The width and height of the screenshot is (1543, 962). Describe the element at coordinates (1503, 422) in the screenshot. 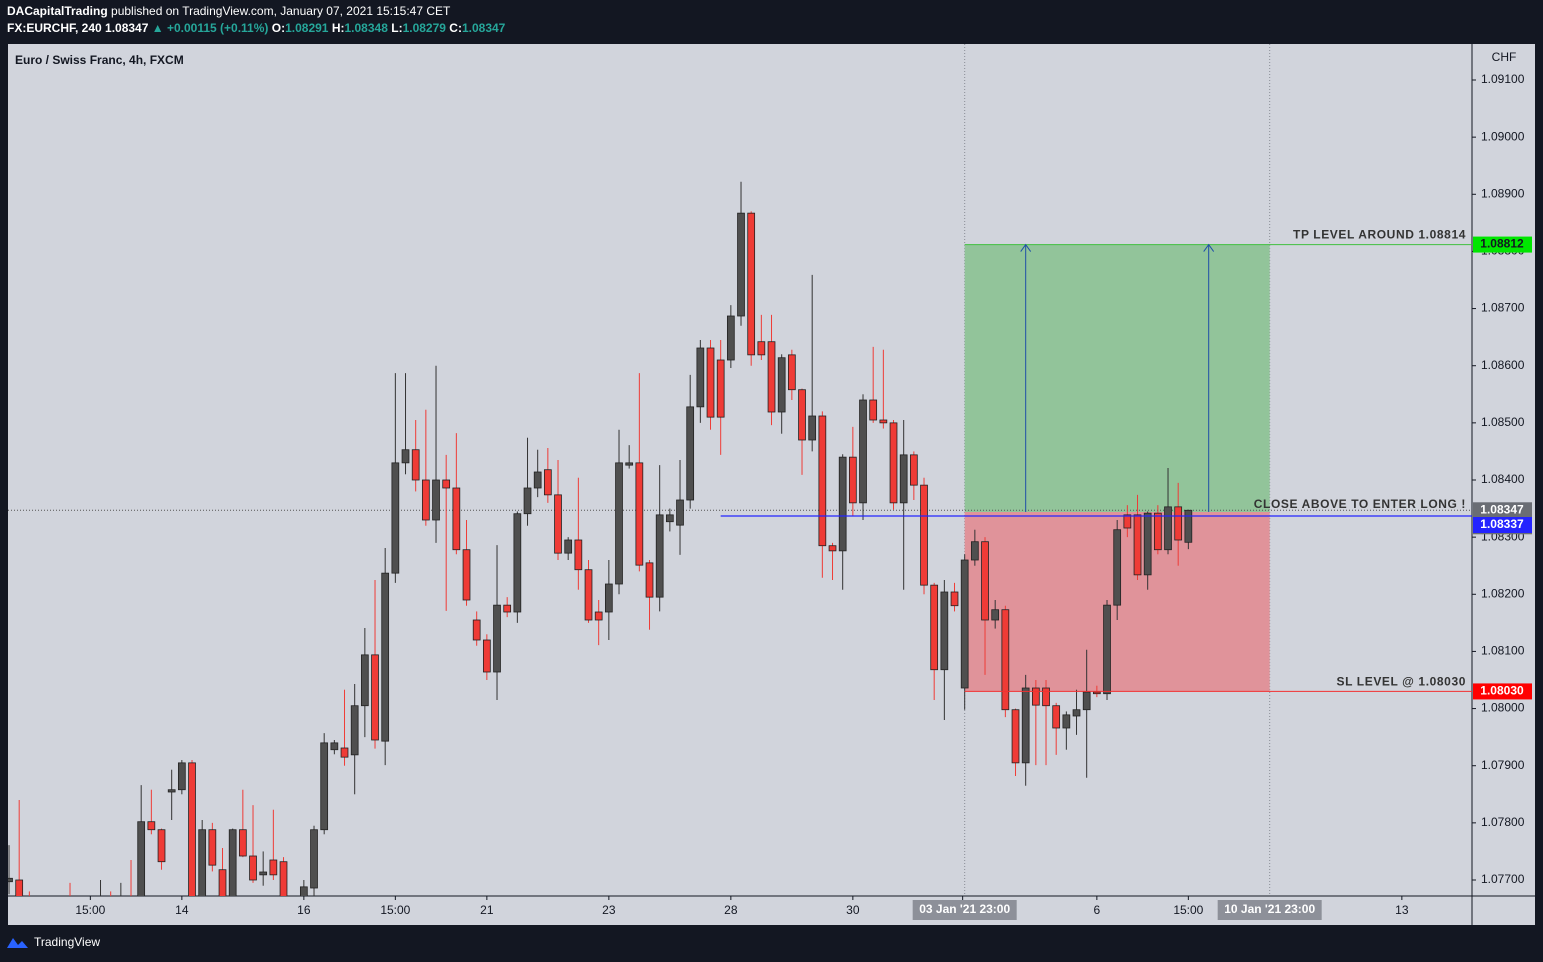

I see `y-tick-label: 1.08500` at that location.